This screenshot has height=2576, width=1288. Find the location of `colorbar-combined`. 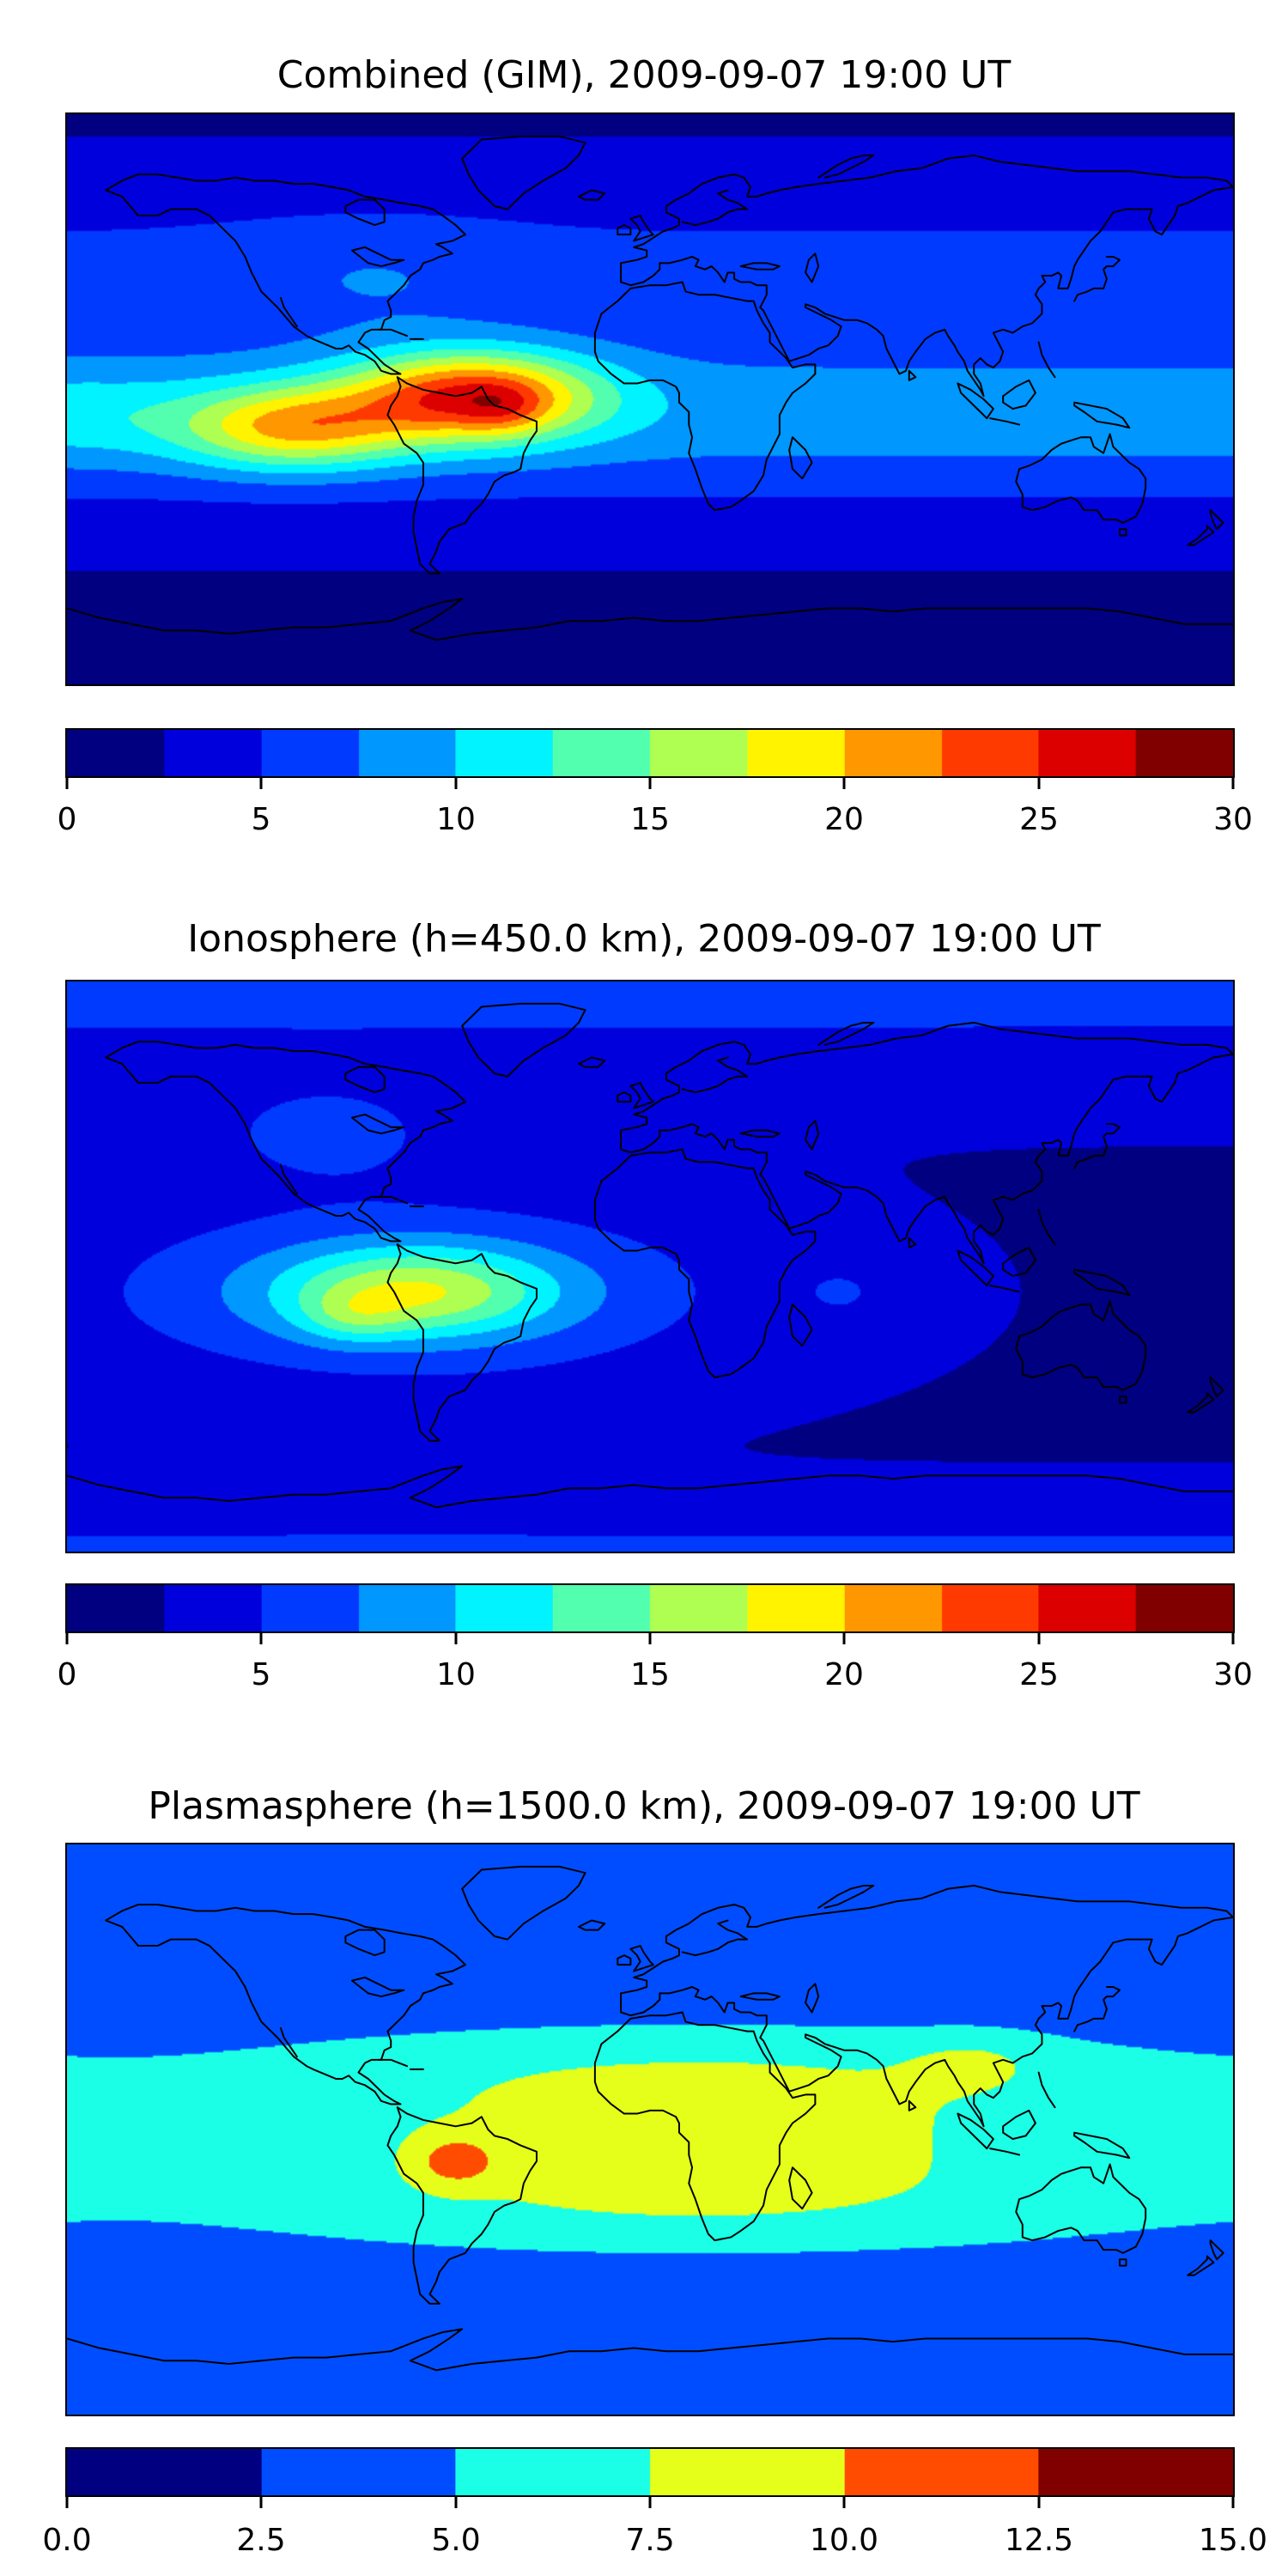

colorbar-combined is located at coordinates (650, 753).